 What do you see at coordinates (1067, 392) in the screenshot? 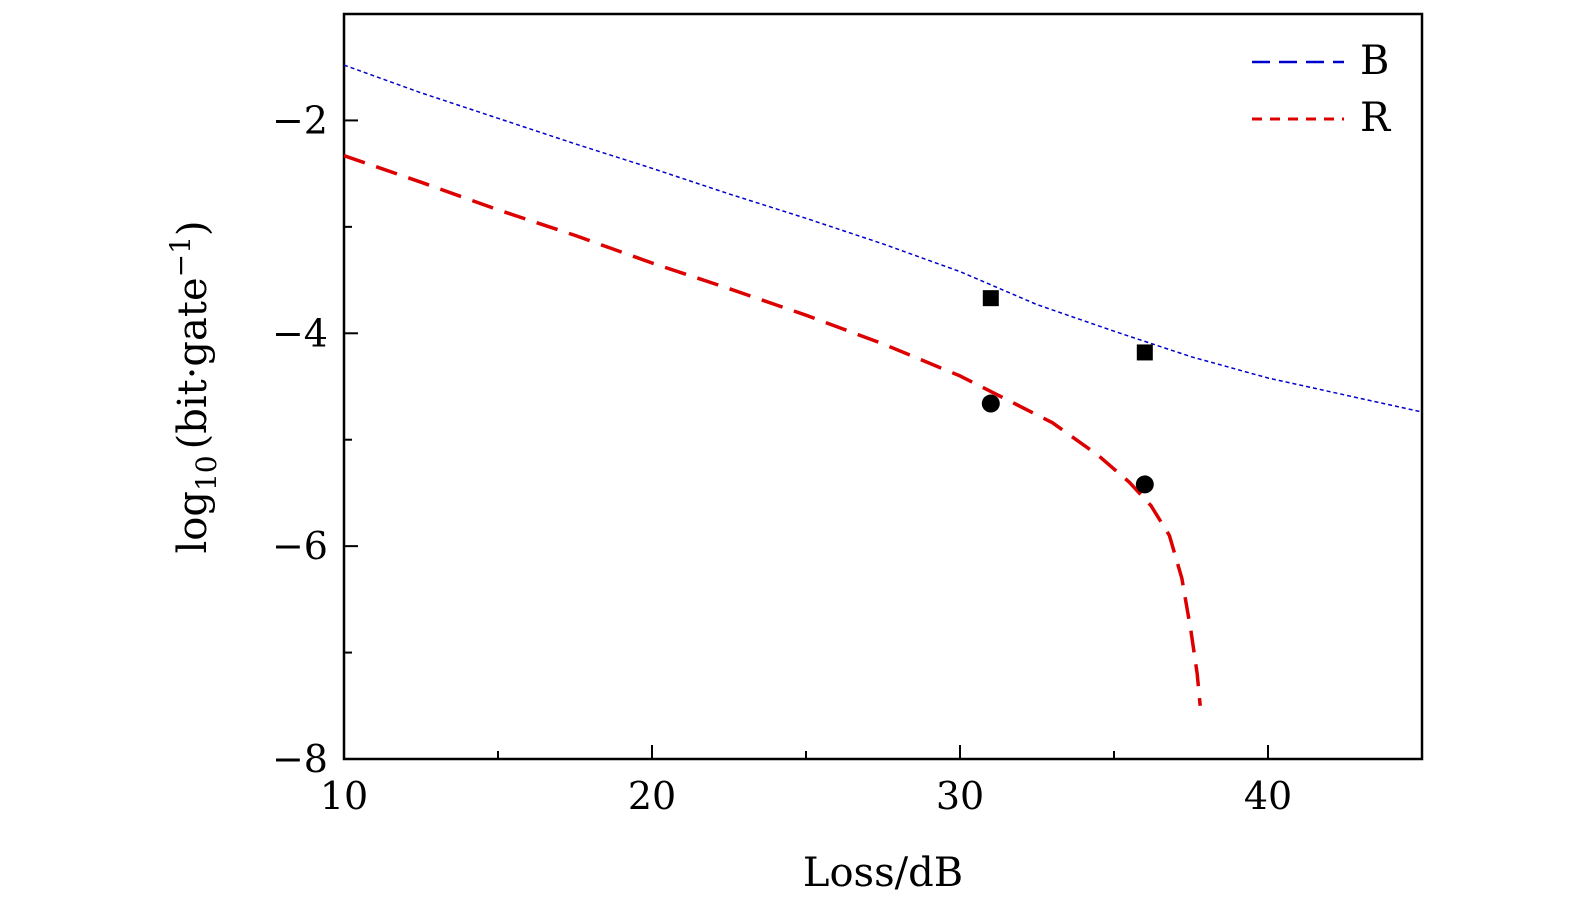
I see `marker-layer` at bounding box center [1067, 392].